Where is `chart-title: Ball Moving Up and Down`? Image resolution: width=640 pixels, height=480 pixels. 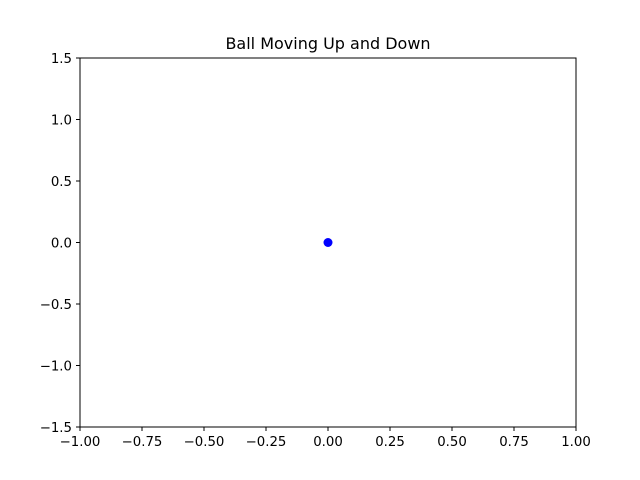 chart-title: Ball Moving Up and Down is located at coordinates (327, 43).